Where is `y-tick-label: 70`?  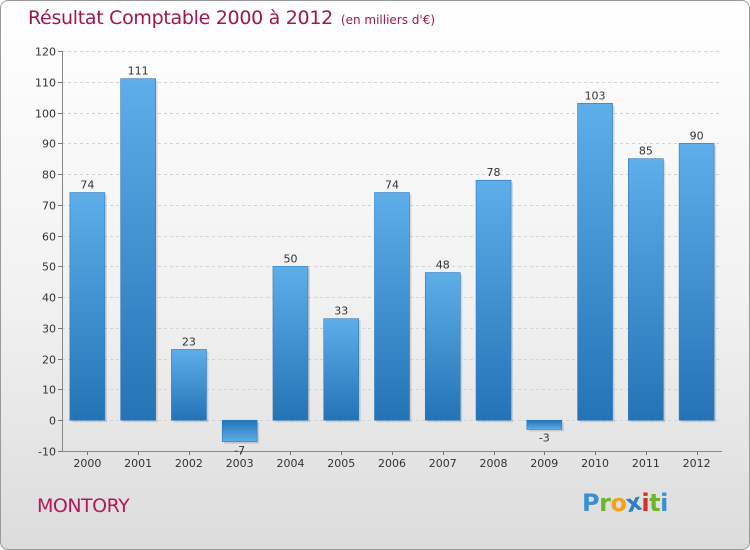
y-tick-label: 70 is located at coordinates (49, 206).